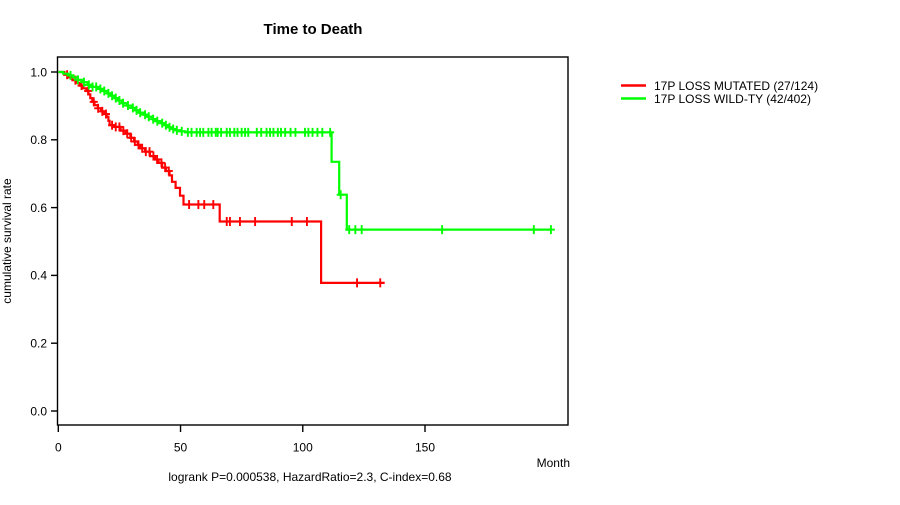 This screenshot has width=900, height=505. Describe the element at coordinates (38, 72) in the screenshot. I see `y-tick-label: 1.0` at that location.